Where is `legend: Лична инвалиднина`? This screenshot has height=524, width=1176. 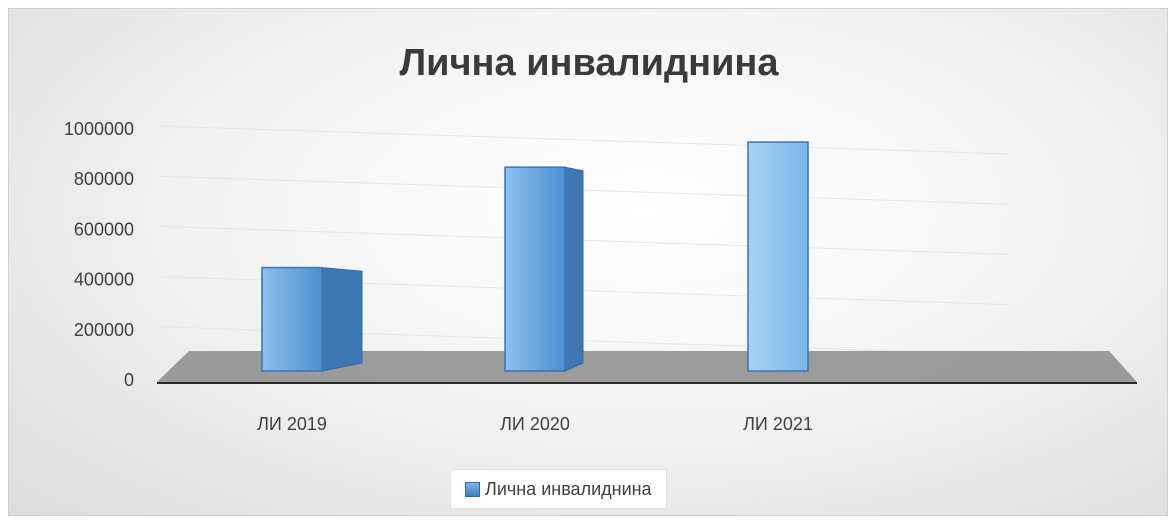 legend: Лична инвалиднина is located at coordinates (558, 489).